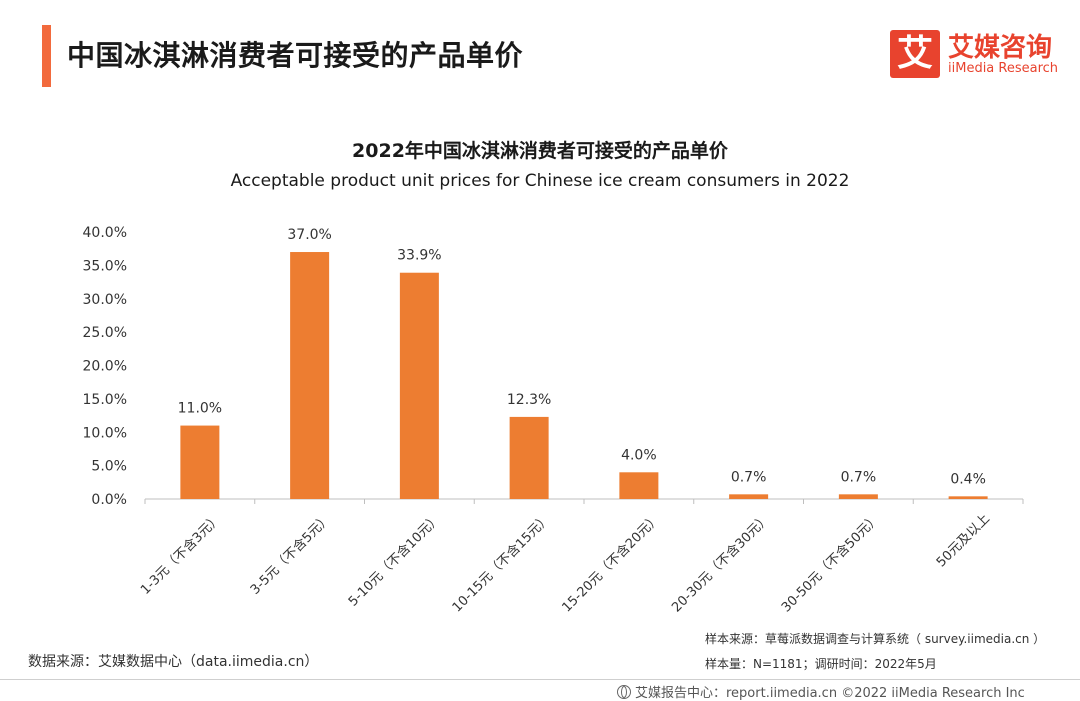  I want to click on sample-source-note: 样本来源：草莓派数据调查与计算系统（ survey.iimedia.cn ）, so click(875, 639).